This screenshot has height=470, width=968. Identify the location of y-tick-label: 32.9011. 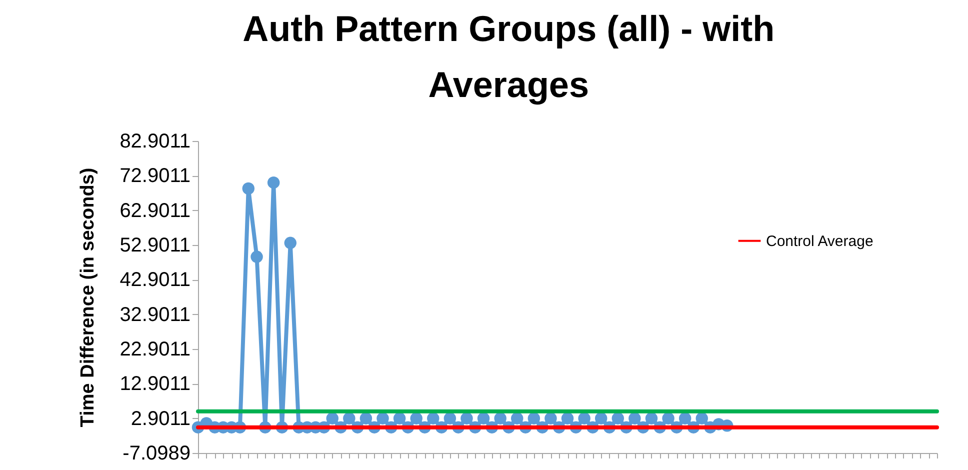
(155, 315).